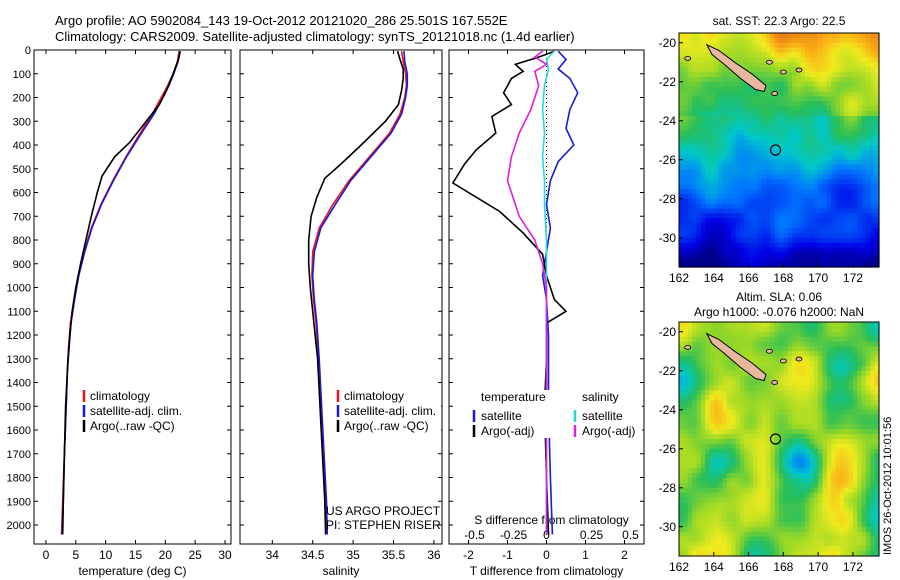 The width and height of the screenshot is (900, 580). Describe the element at coordinates (602, 416) in the screenshot. I see `legend-label: satellite` at that location.